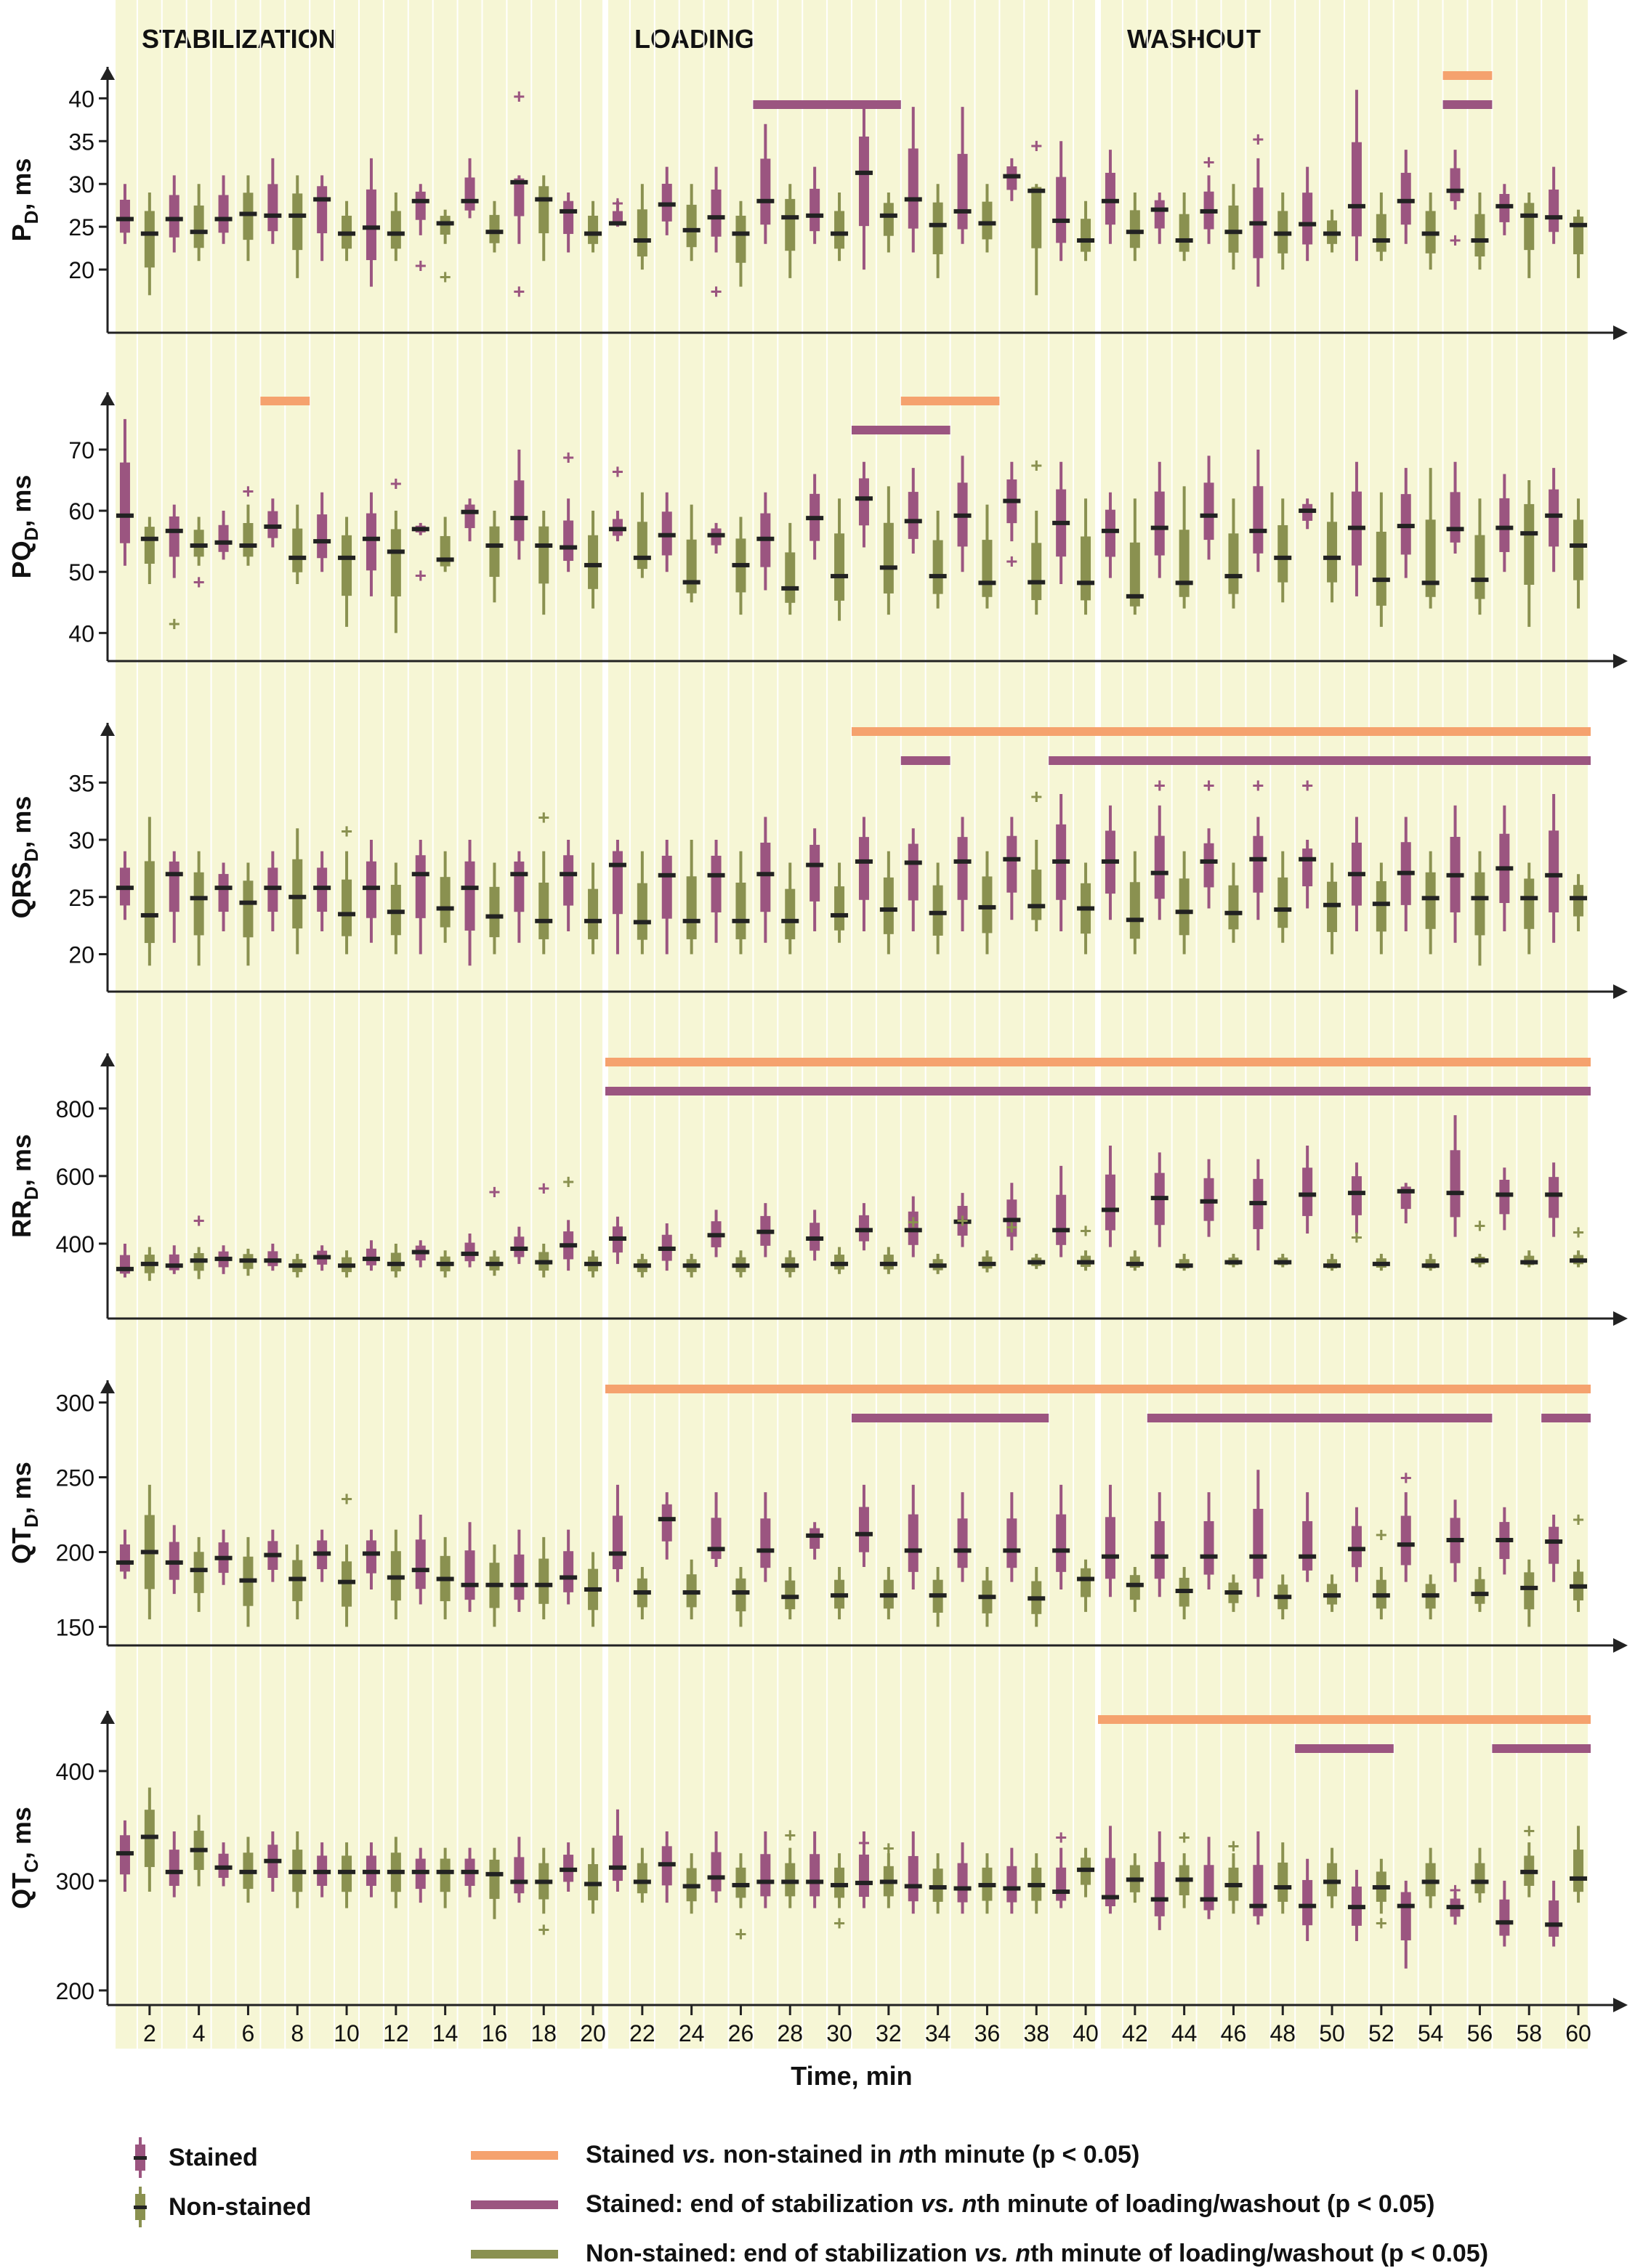  Describe the element at coordinates (81, 227) in the screenshot. I see `y-tick-label: 25` at that location.